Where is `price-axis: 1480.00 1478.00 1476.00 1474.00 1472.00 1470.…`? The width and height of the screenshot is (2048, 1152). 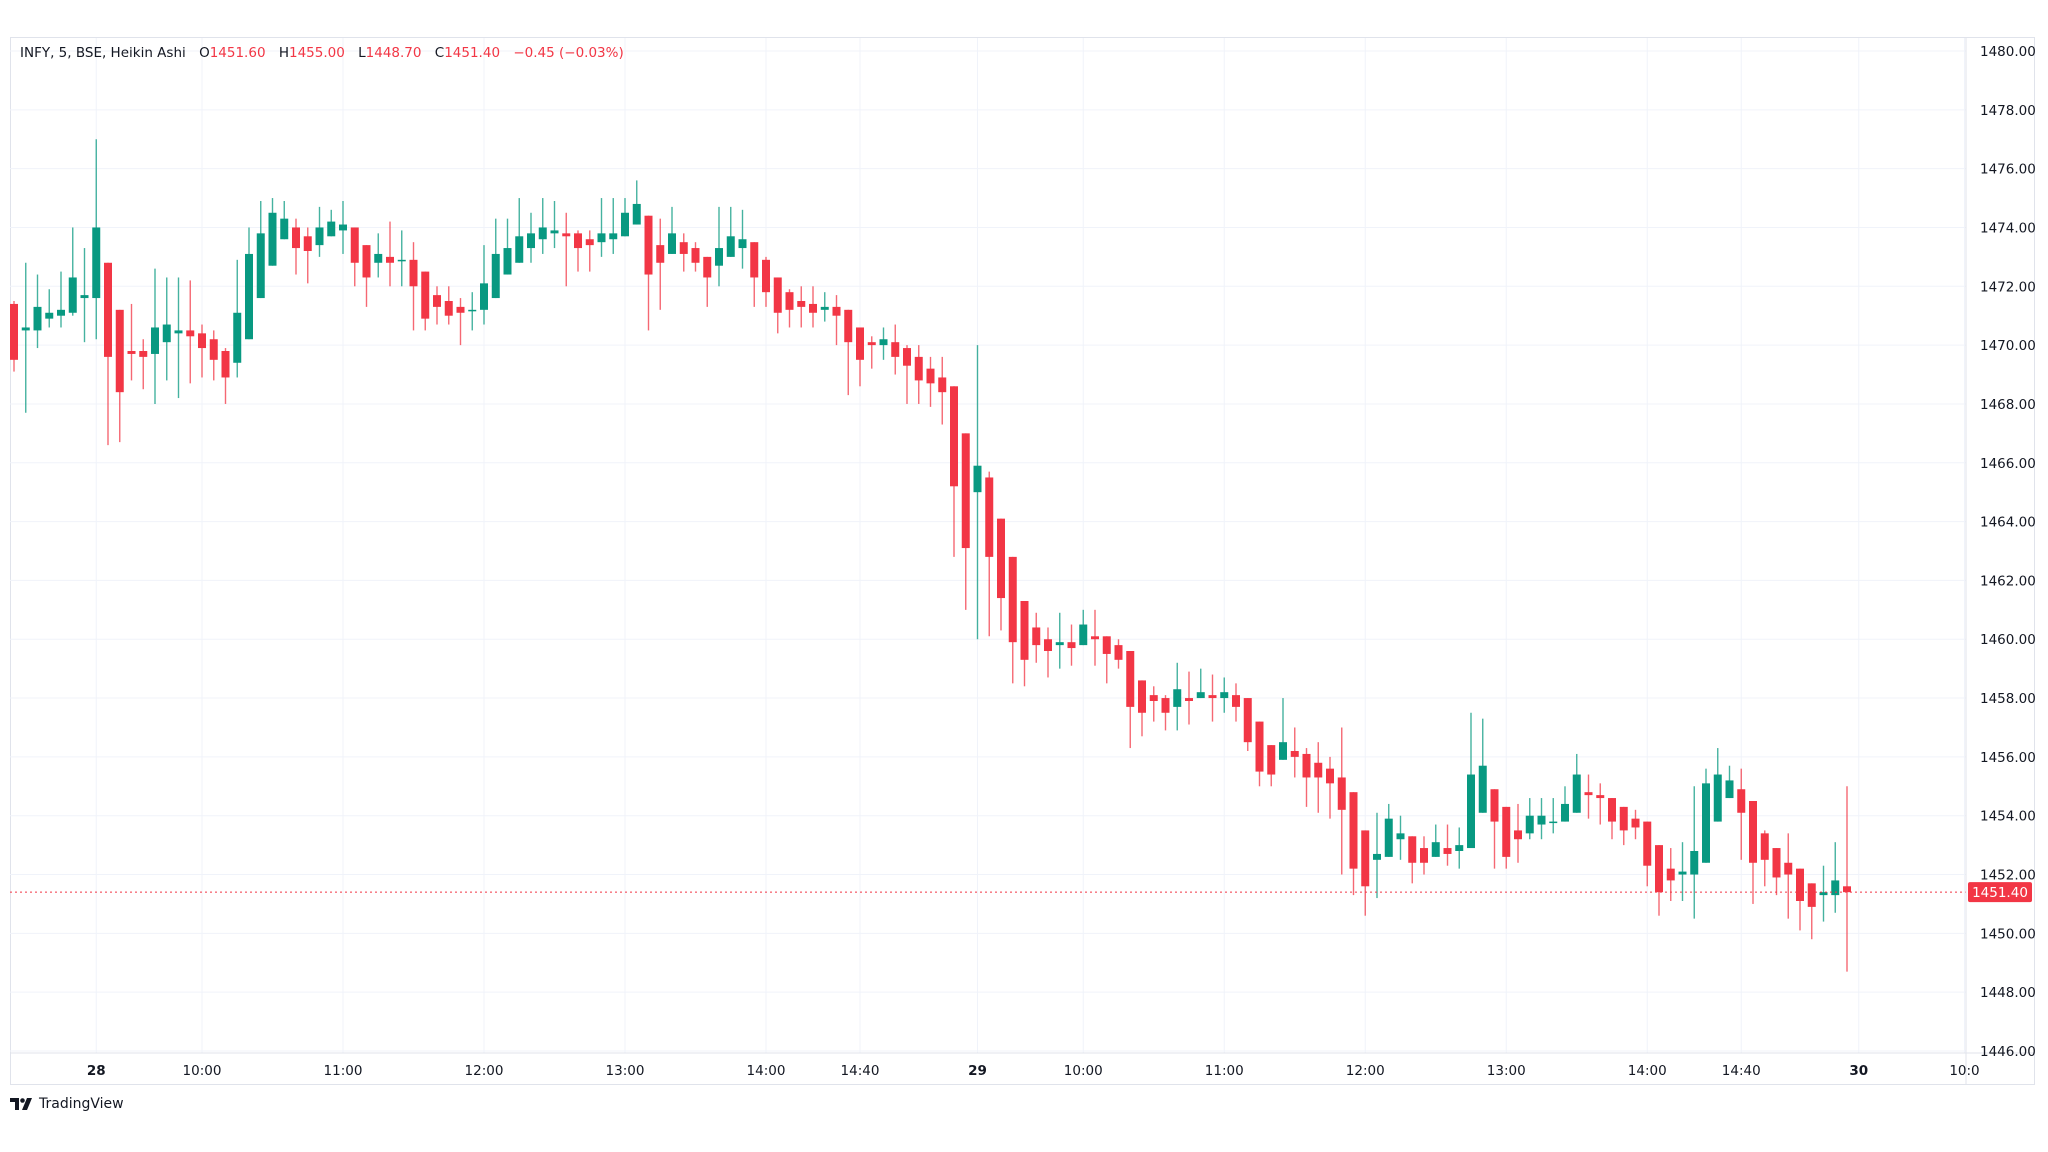
price-axis: 1480.00 1478.00 1476.00 1474.00 1472.00 1470.… is located at coordinates (2002, 552).